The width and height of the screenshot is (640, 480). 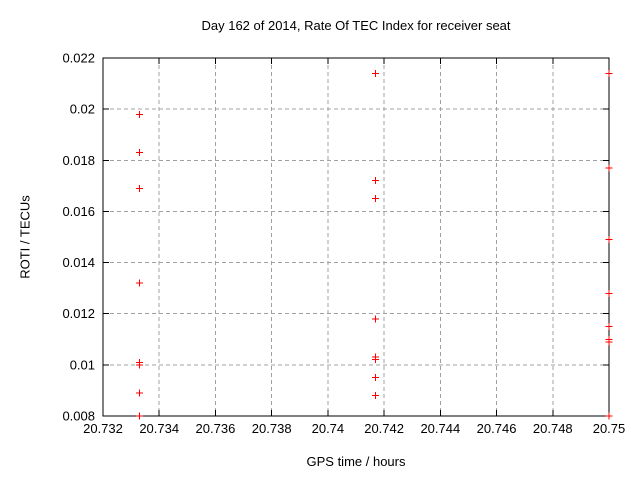 I want to click on y-tick-label: 0.018, so click(x=78, y=160).